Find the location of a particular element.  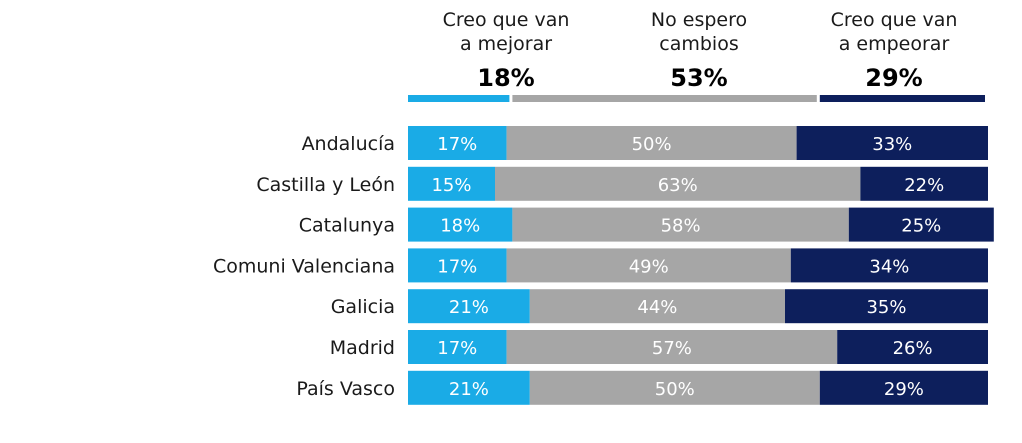

data-label: 57% is located at coordinates (672, 348).